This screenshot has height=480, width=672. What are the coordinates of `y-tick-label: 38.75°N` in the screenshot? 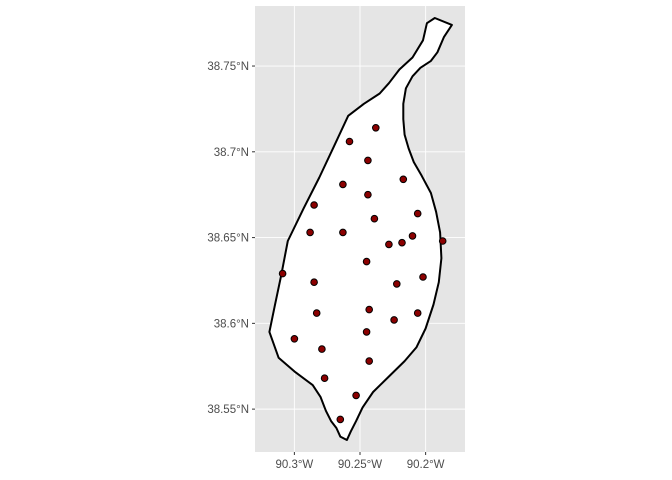 It's located at (228, 67).